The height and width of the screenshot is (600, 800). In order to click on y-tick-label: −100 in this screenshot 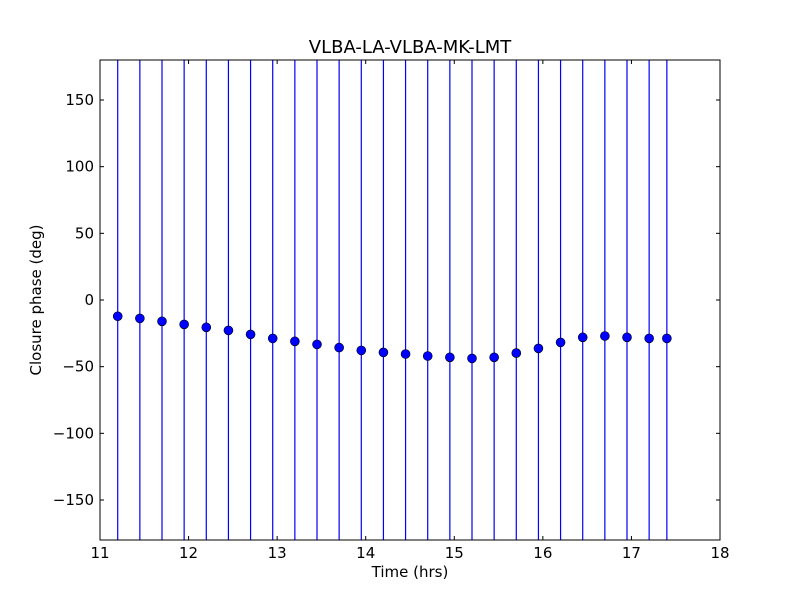, I will do `click(73, 433)`.